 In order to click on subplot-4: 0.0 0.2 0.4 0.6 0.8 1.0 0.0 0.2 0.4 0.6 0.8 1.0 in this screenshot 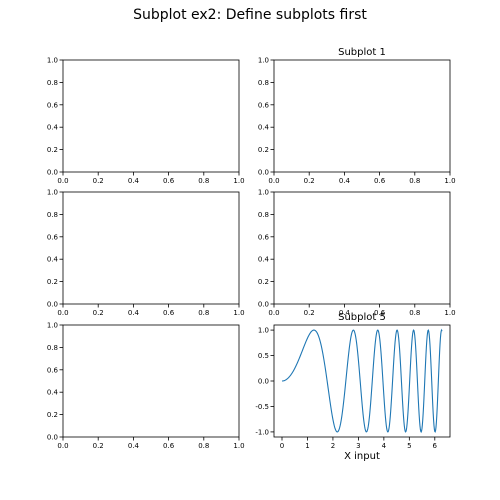, I will do `click(357, 253)`.